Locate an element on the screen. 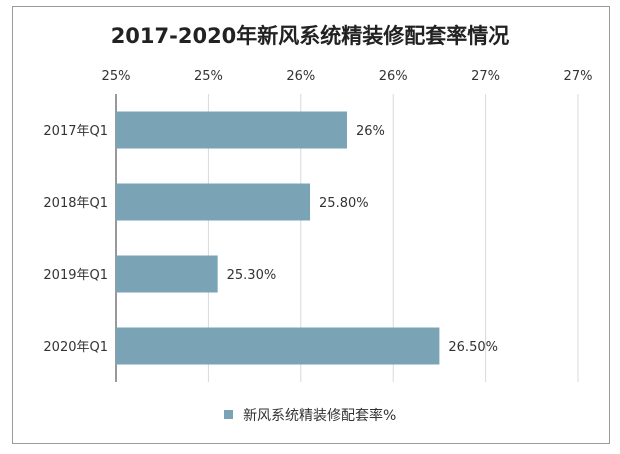  legend: 新风系统精装修配套率% is located at coordinates (310, 415).